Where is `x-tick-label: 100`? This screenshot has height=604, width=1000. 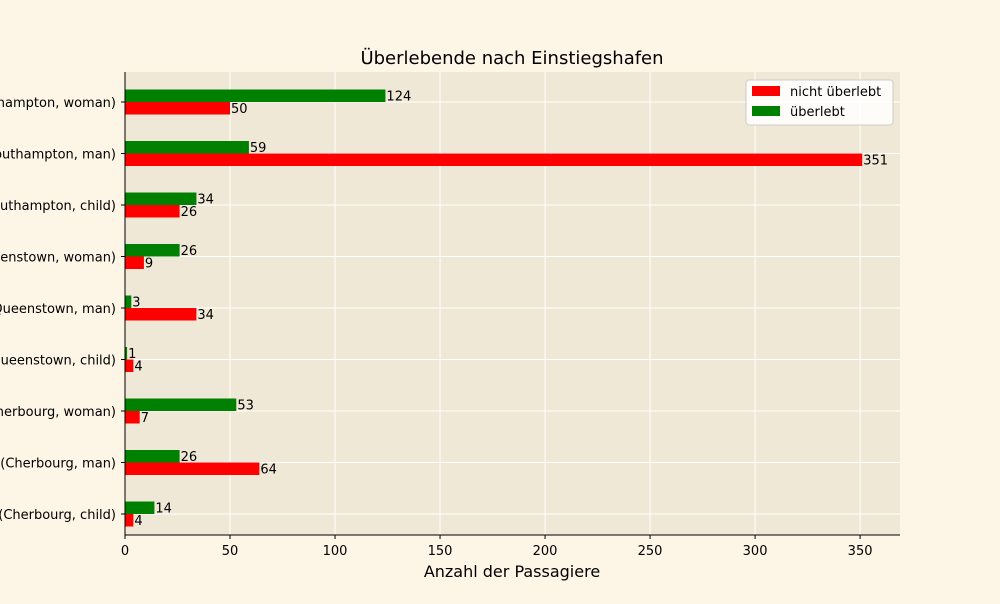 x-tick-label: 100 is located at coordinates (335, 551).